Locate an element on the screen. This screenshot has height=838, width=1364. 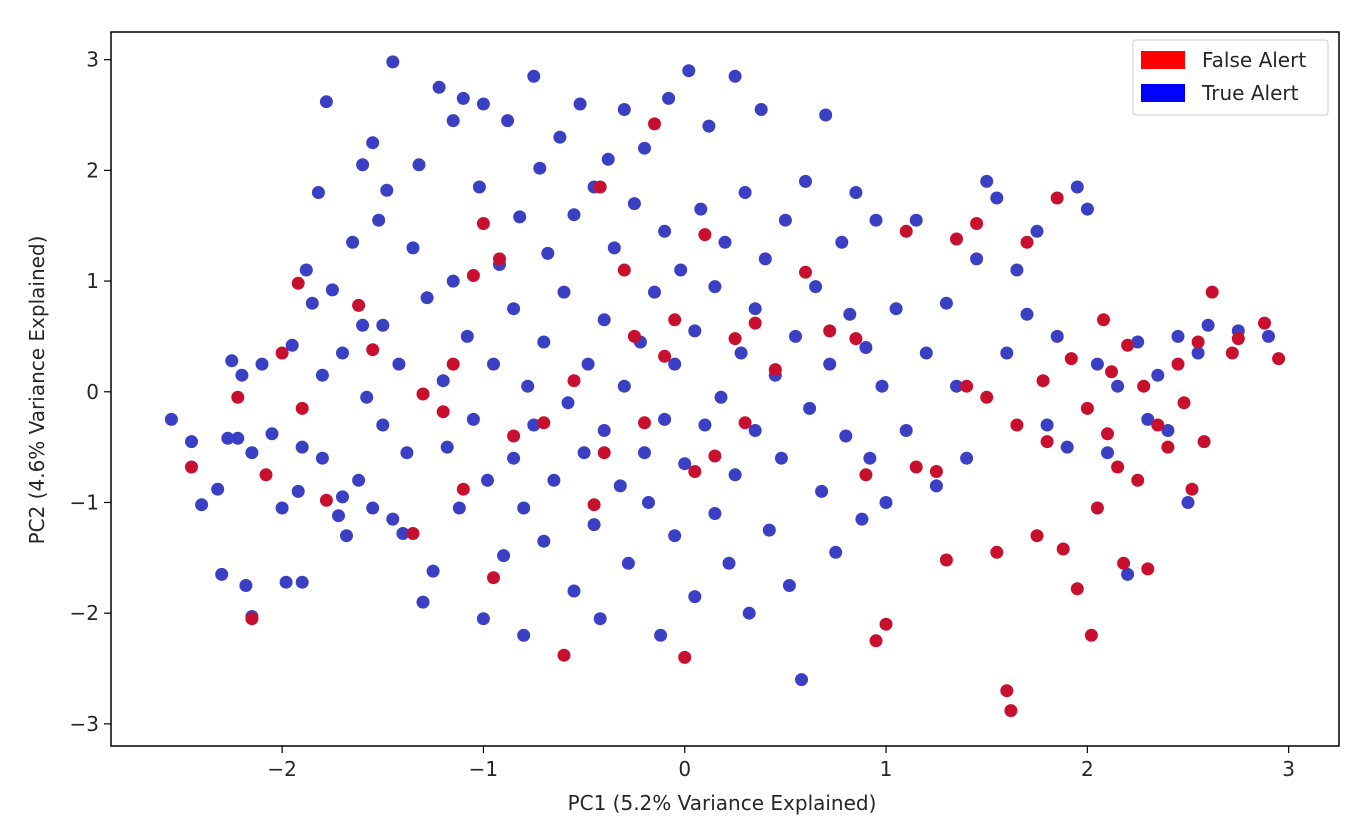
x-tick-label: 1 is located at coordinates (886, 769).